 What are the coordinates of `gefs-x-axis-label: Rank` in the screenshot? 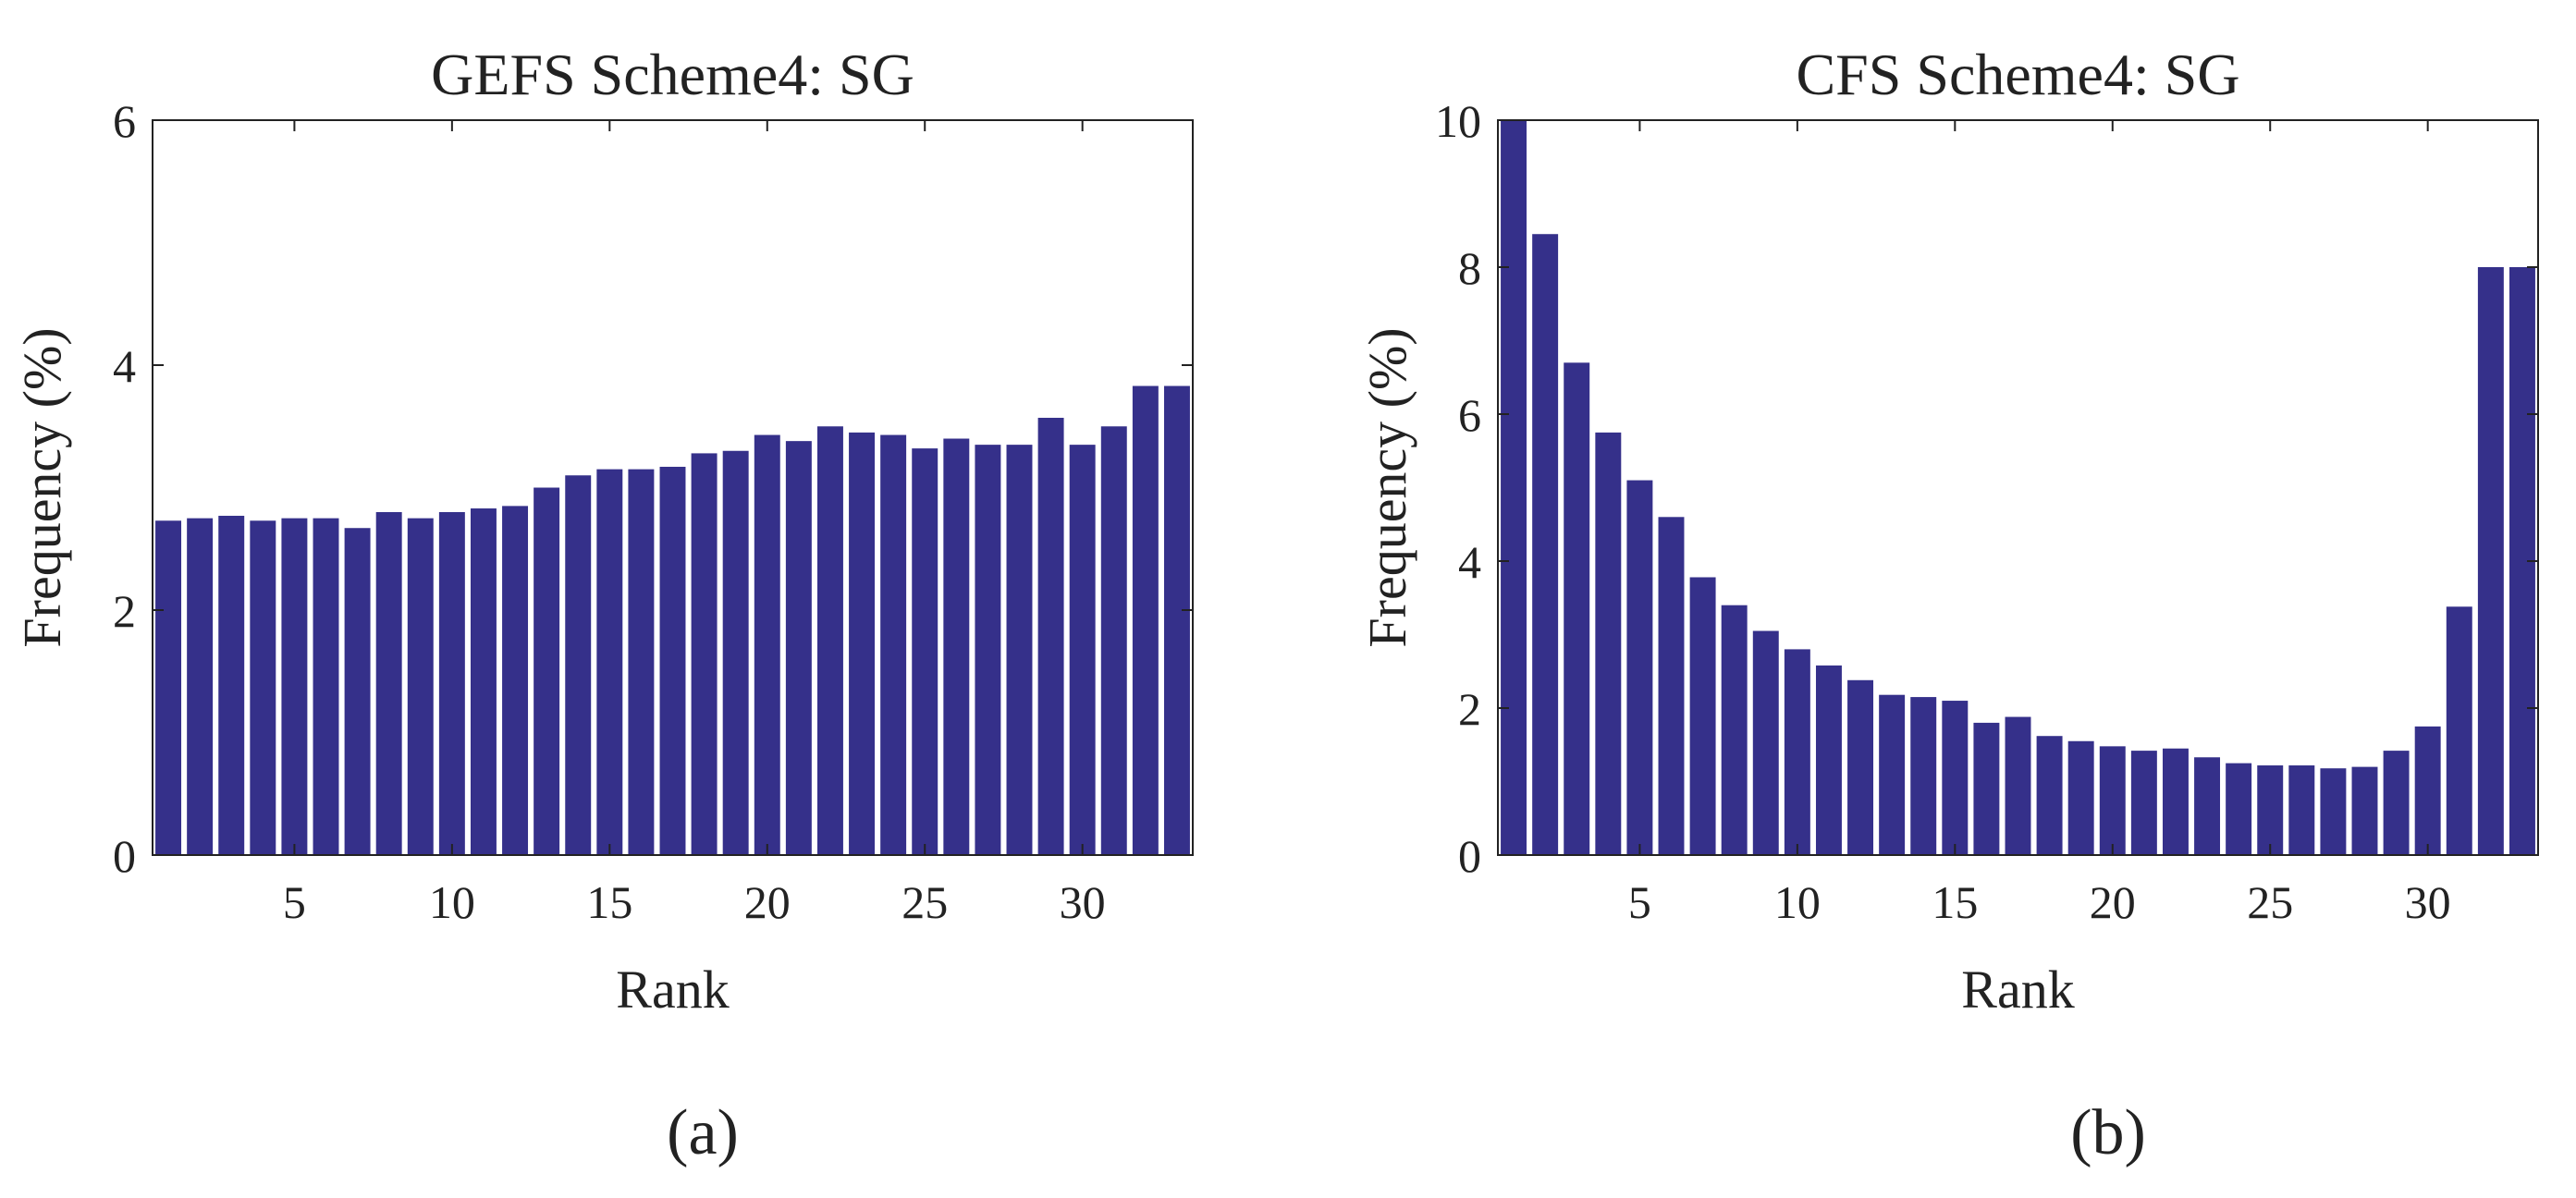 It's located at (672, 990).